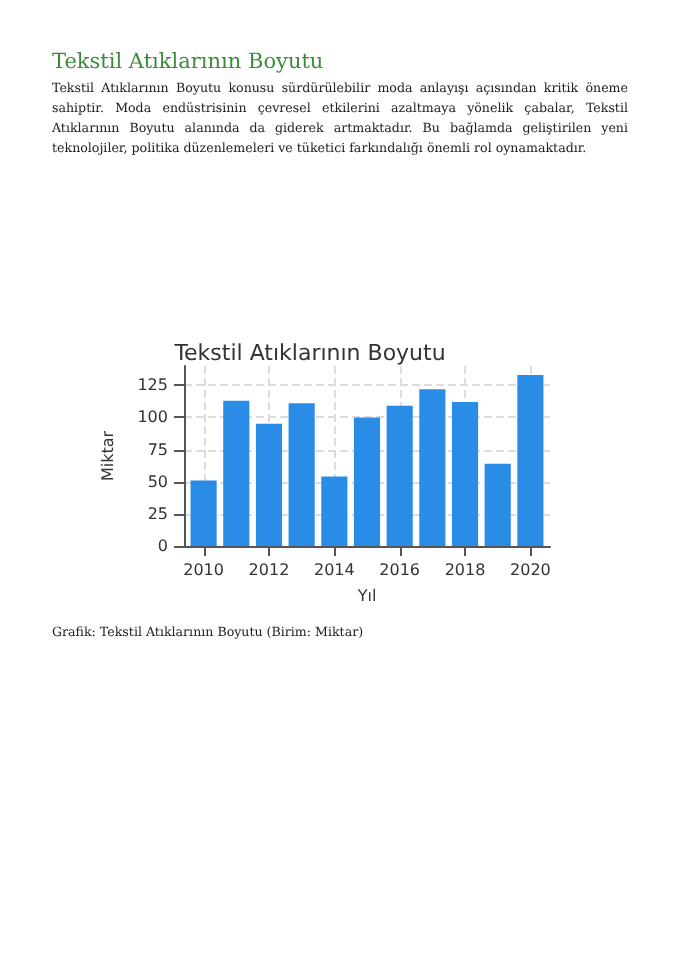  I want to click on y-tick-label: 125, so click(152, 385).